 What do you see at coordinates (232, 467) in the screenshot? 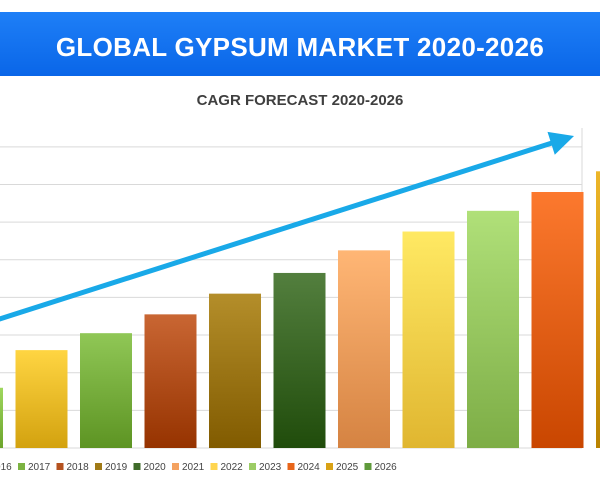
I see `legend-label-2022: 2022` at bounding box center [232, 467].